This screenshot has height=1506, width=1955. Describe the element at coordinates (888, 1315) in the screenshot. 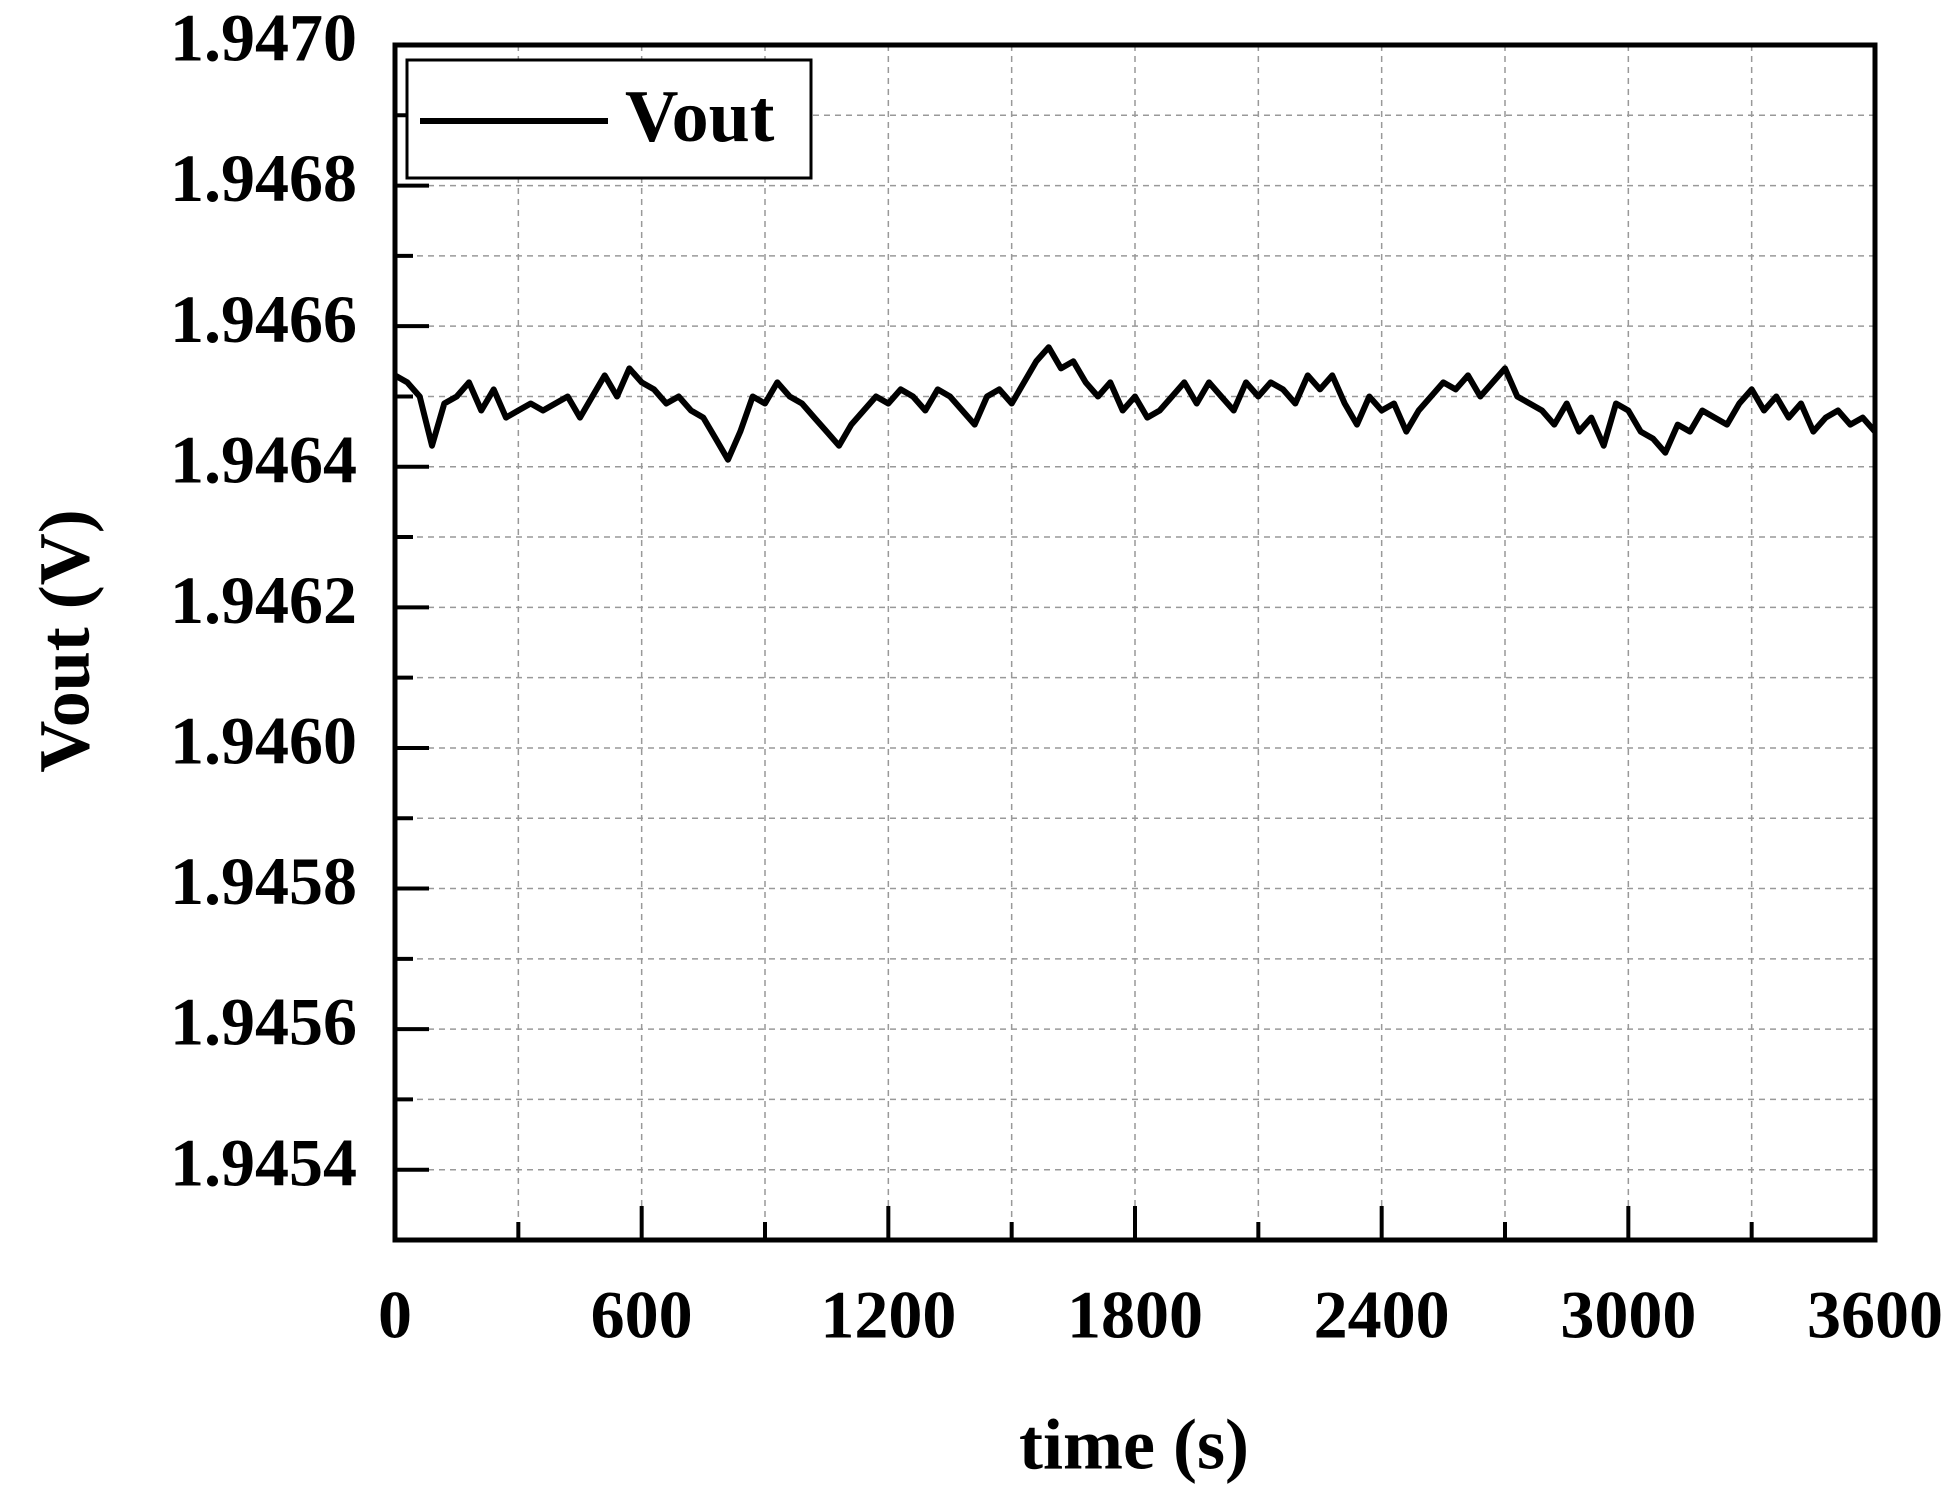

I see `x-tick-label: 1200` at that location.